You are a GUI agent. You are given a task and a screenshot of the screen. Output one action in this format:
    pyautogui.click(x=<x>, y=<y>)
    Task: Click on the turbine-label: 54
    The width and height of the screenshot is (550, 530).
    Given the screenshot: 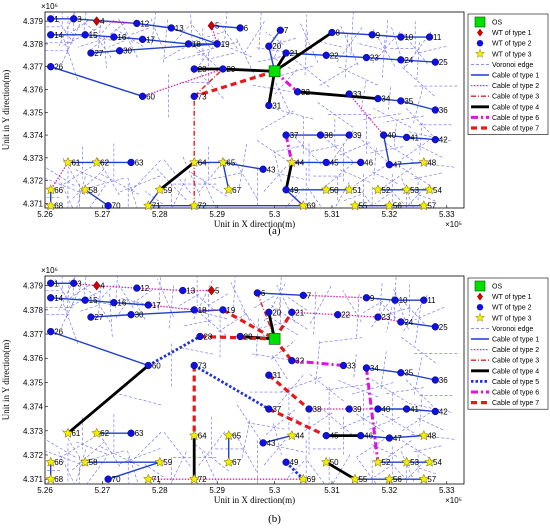 What is the action you would take?
    pyautogui.click(x=437, y=190)
    